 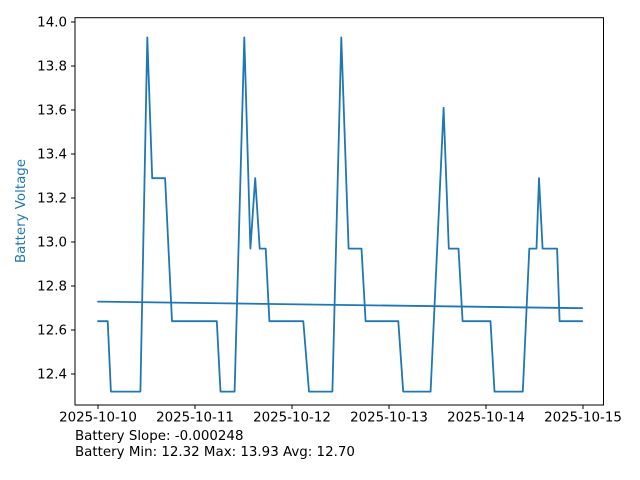 What do you see at coordinates (583, 418) in the screenshot?
I see `x-tick-label: 2025-10-15` at bounding box center [583, 418].